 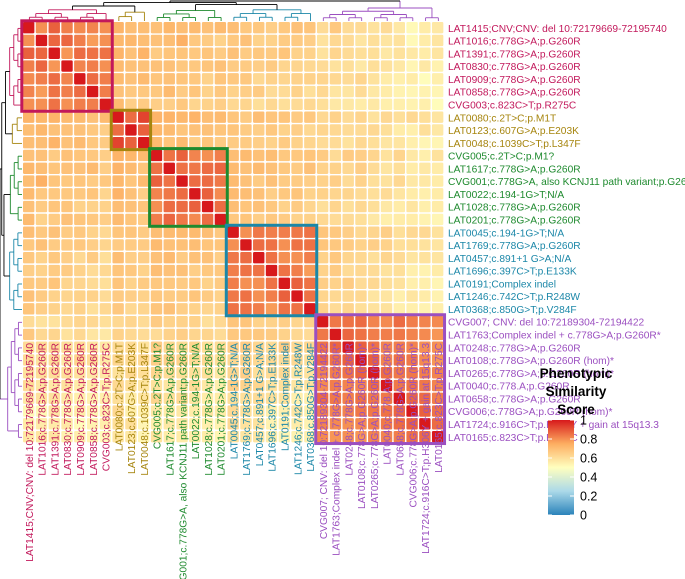 What do you see at coordinates (273, 407) in the screenshot?
I see `column-label: LAT1696;c.397C>T;p.E133K` at bounding box center [273, 407].